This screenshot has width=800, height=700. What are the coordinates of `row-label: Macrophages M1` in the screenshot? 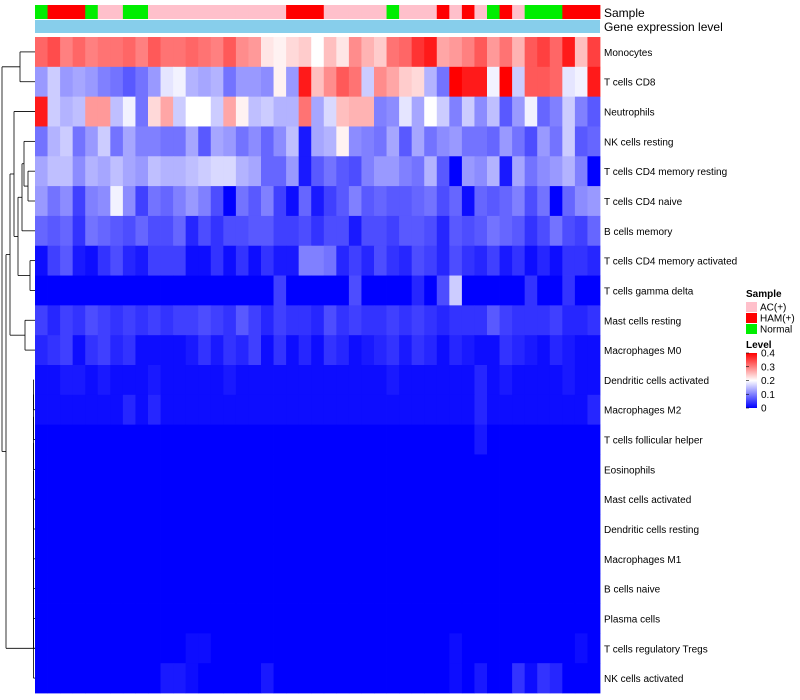 It's located at (643, 560).